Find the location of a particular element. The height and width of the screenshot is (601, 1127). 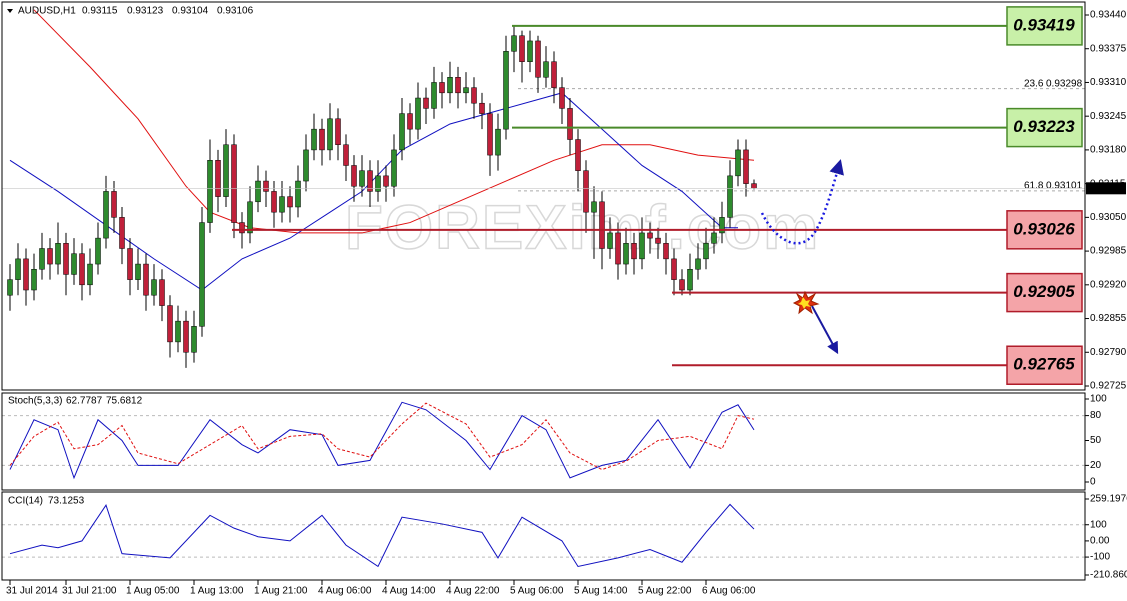

indicator-tick-label: 0.00 is located at coordinates (1100, 541).